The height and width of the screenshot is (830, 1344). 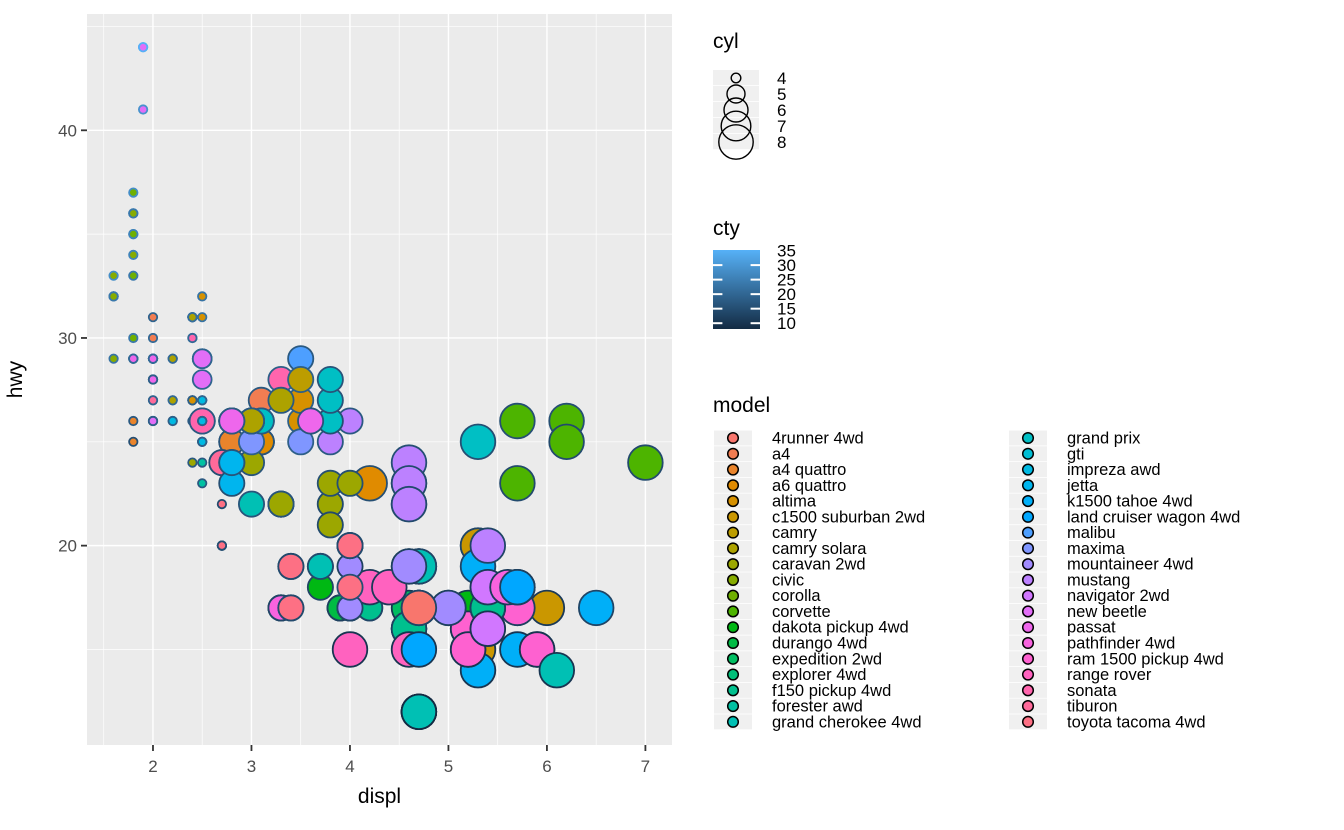 I want to click on legend-model-label: altima, so click(x=794, y=502).